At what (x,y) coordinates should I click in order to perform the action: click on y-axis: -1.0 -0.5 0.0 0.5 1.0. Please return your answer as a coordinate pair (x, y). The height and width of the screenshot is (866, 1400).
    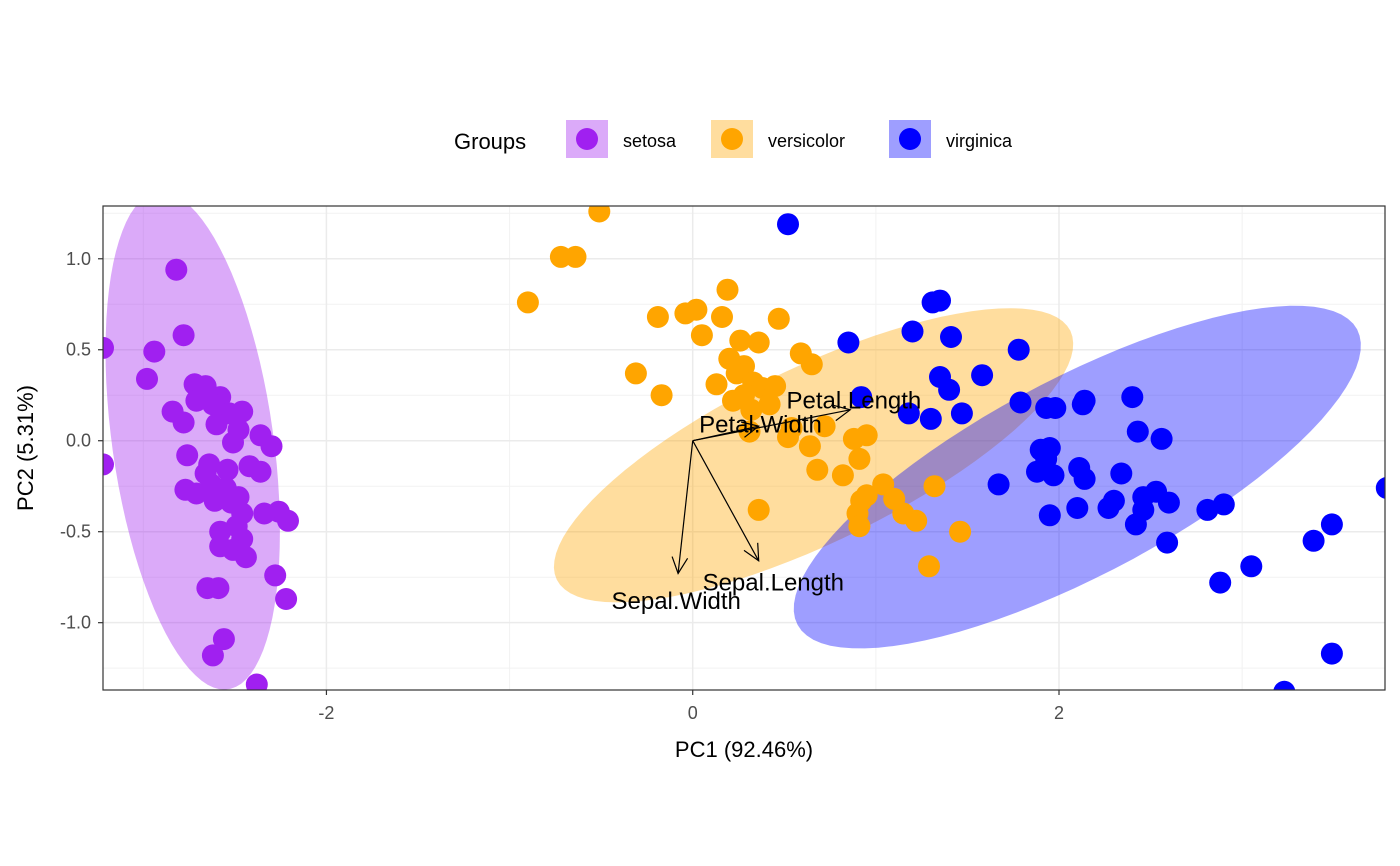
    Looking at the image, I should click on (81, 441).